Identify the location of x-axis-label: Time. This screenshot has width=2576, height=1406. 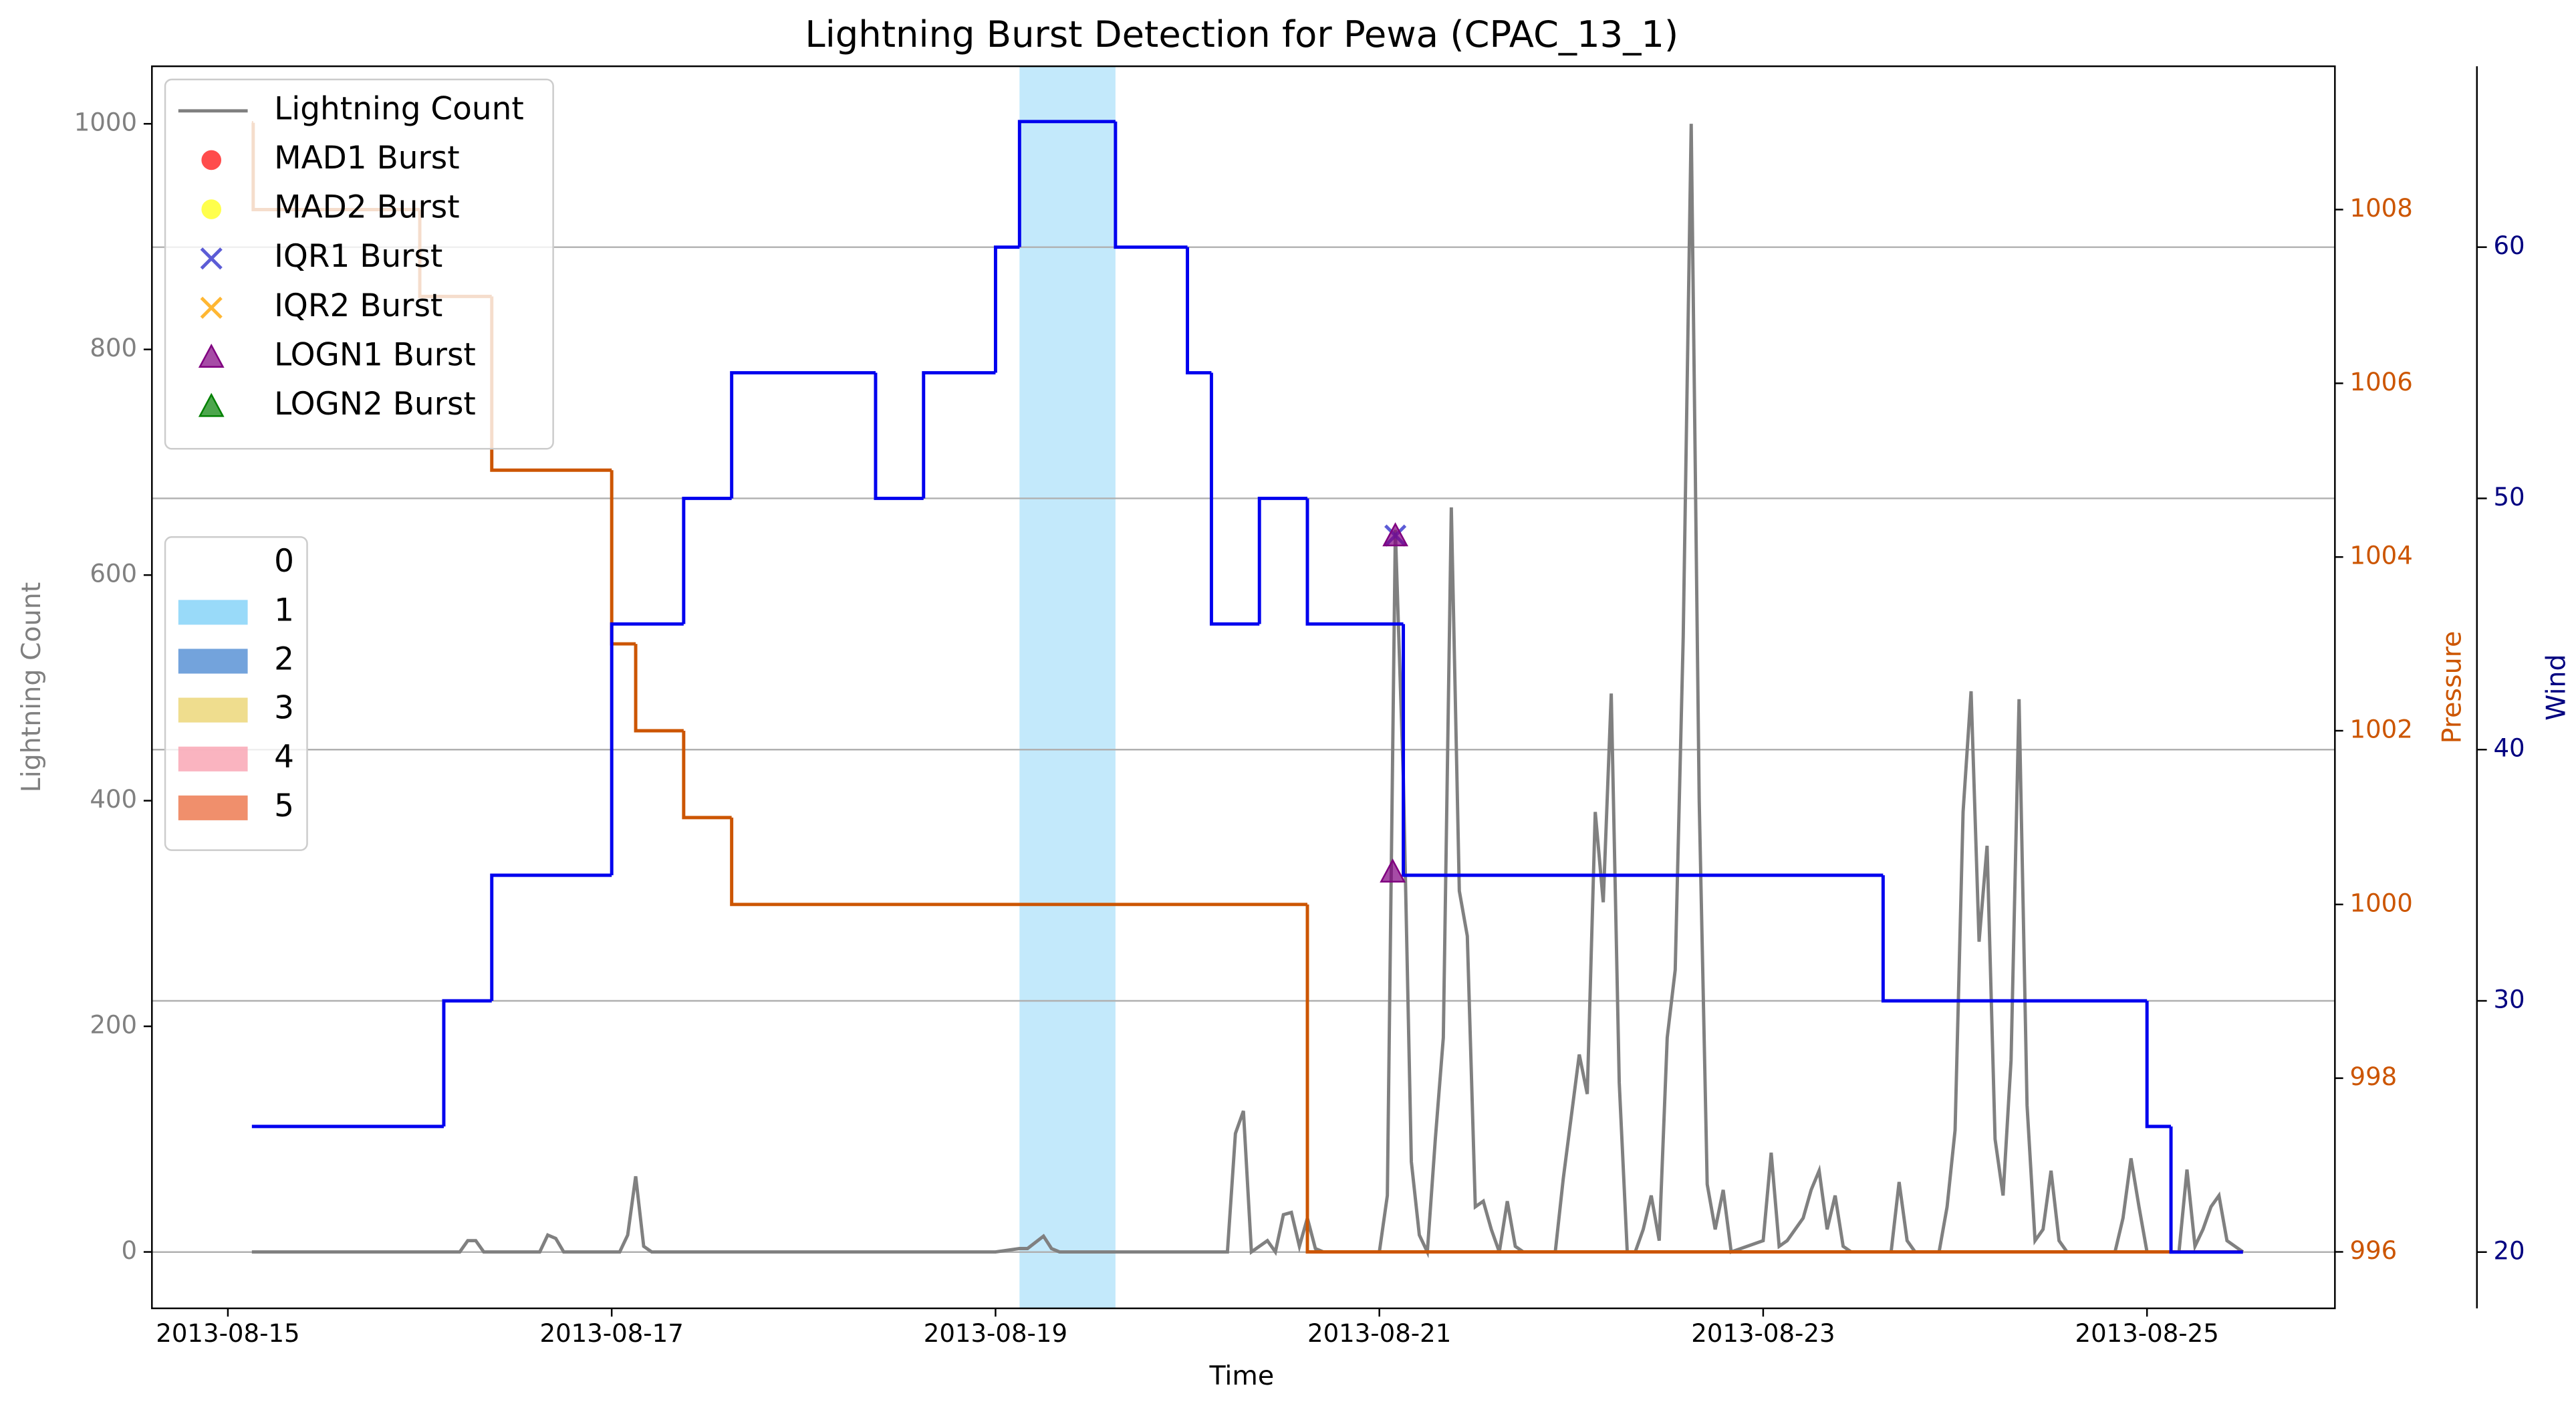
(1241, 1376).